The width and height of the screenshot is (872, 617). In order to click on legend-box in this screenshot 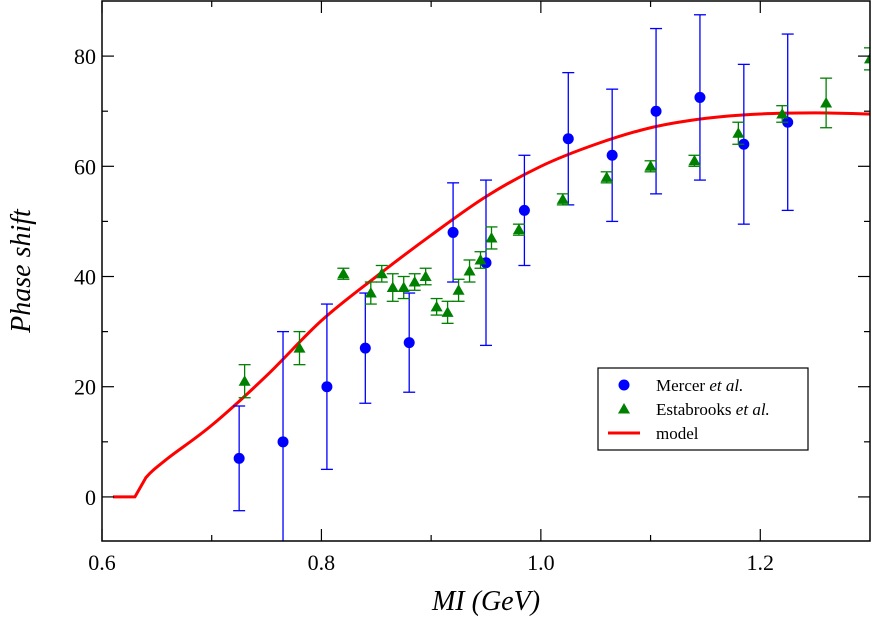, I will do `click(703, 409)`.